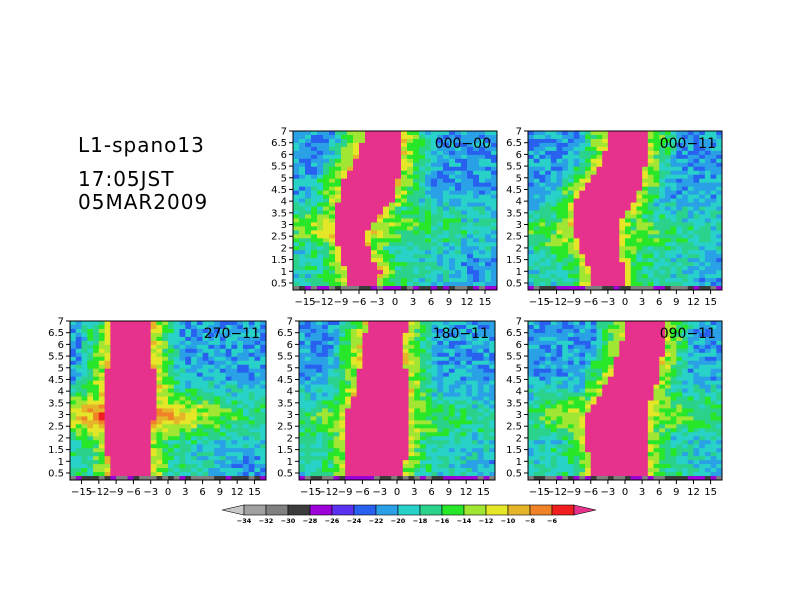 This screenshot has height=612, width=792. I want to click on time-label: 17:05JST, so click(126, 179).